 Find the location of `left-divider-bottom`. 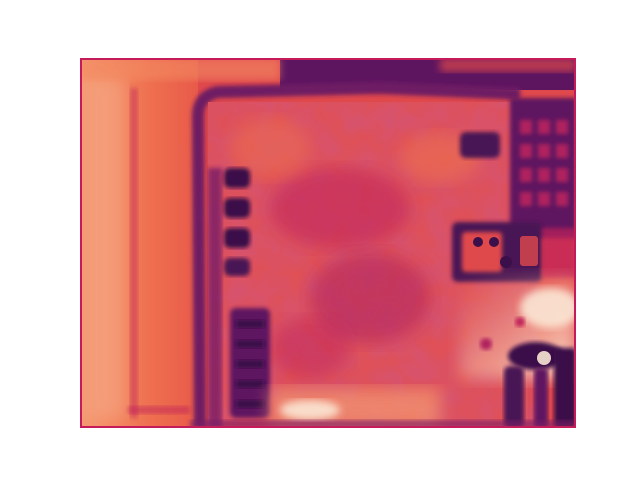

left-divider-bottom is located at coordinates (159, 410).